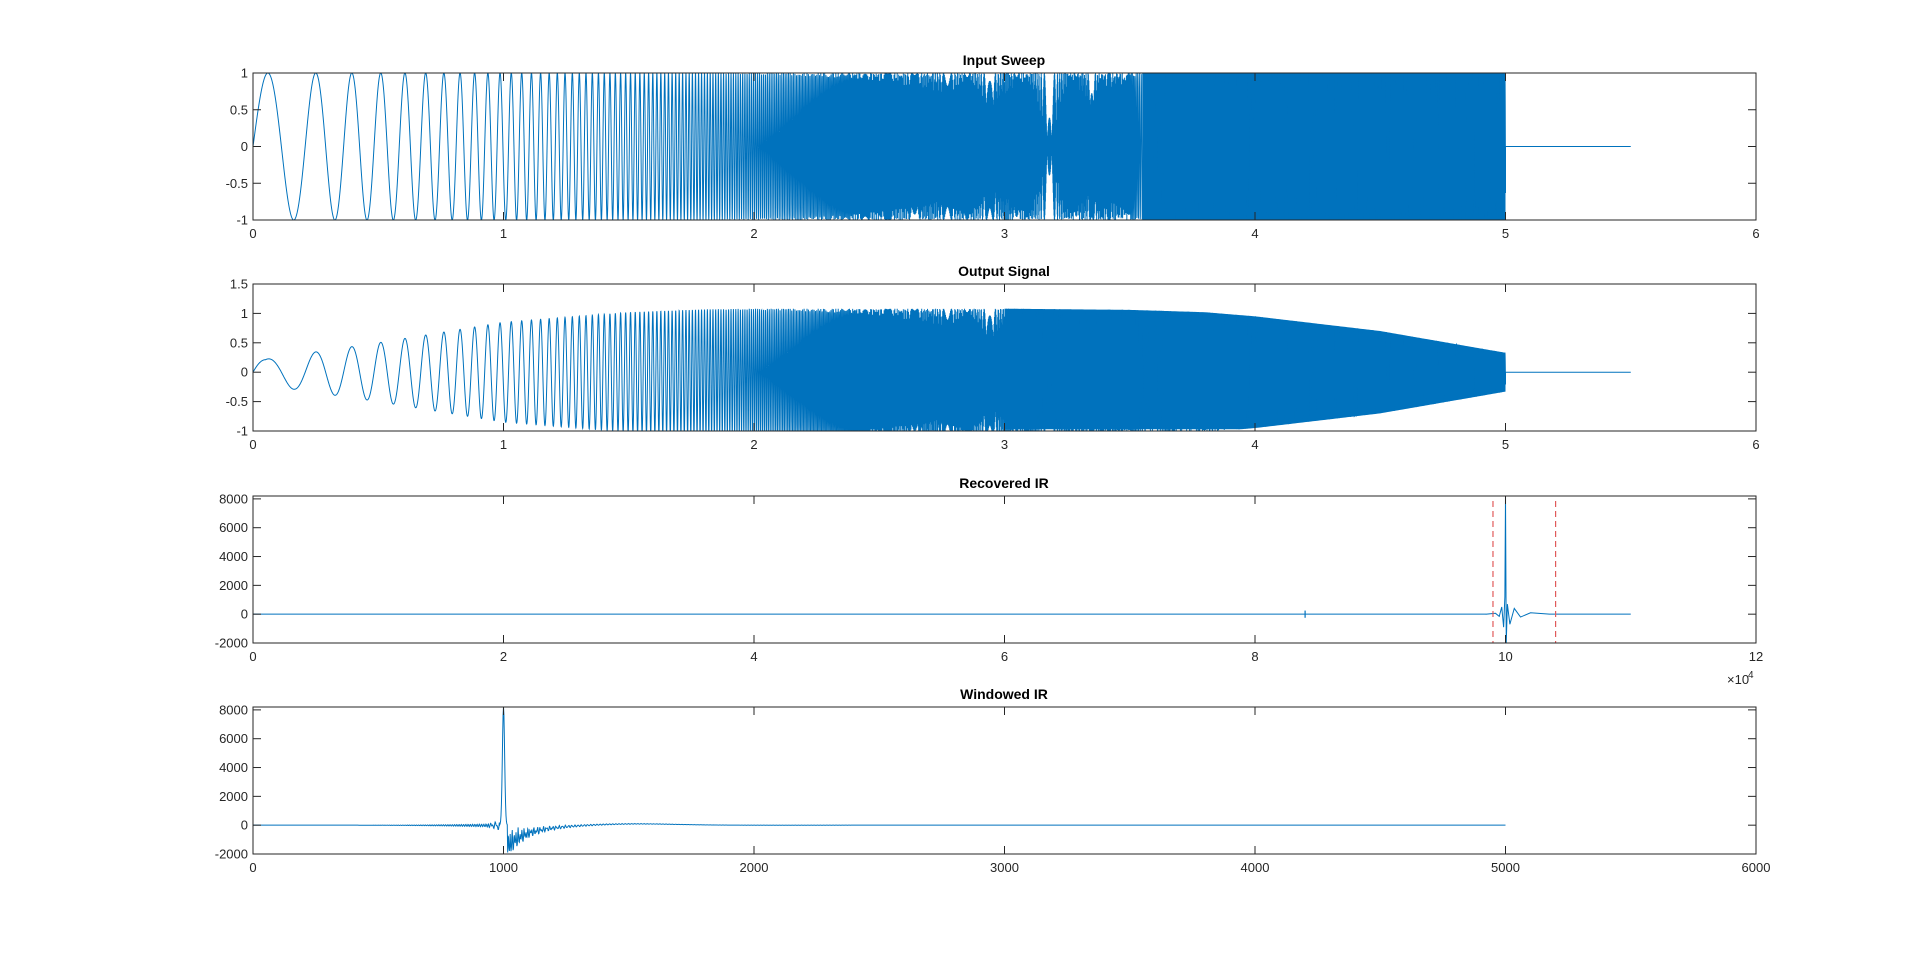 The height and width of the screenshot is (955, 1920). Describe the element at coordinates (1004, 867) in the screenshot. I see `x-tick-label: 3000` at that location.